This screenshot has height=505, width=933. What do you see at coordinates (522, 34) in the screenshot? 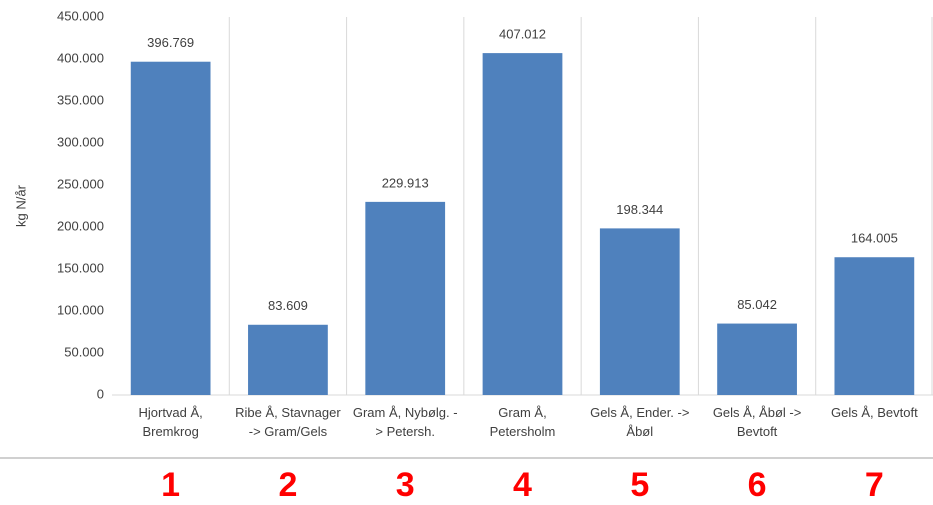
I see `value-label: 407.012` at bounding box center [522, 34].